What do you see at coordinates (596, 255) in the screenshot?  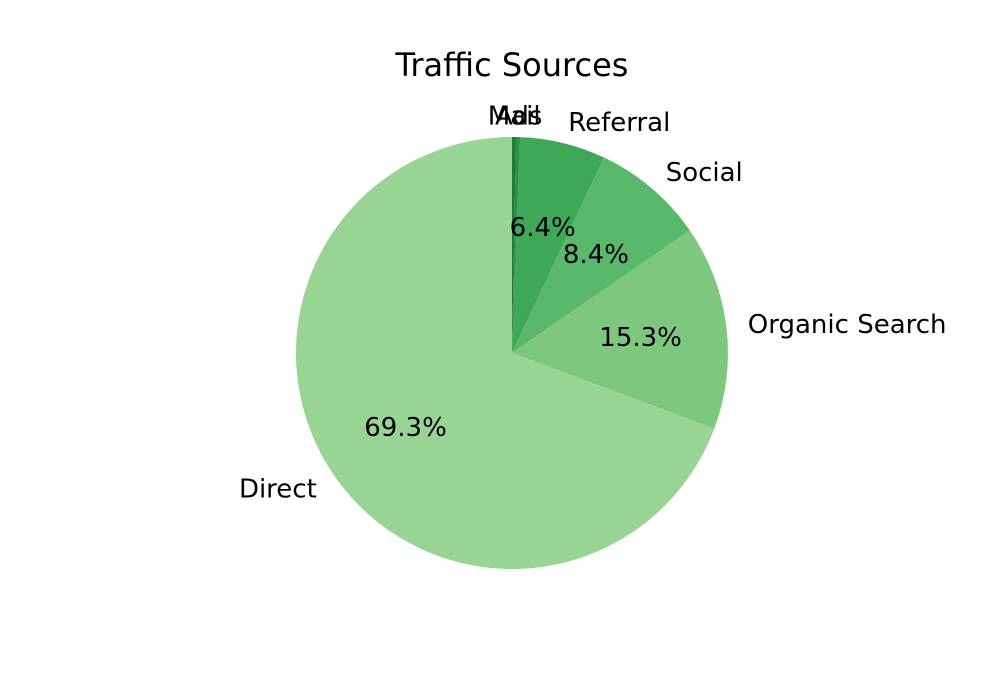 I see `pct-label-social: 8.4%` at bounding box center [596, 255].